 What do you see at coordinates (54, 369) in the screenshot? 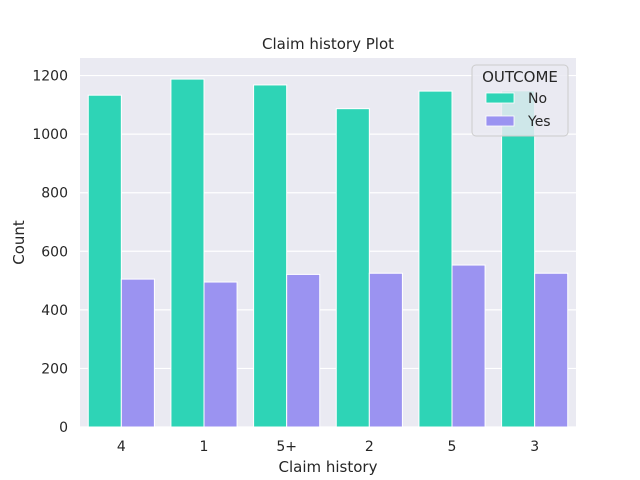
I see `y-tick-label: 200` at bounding box center [54, 369].